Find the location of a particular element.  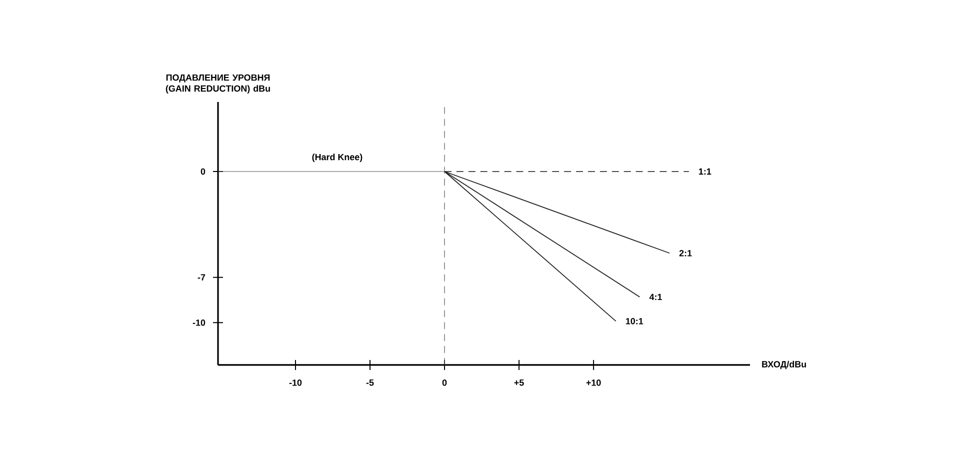

series-label: 4:1 is located at coordinates (655, 297).